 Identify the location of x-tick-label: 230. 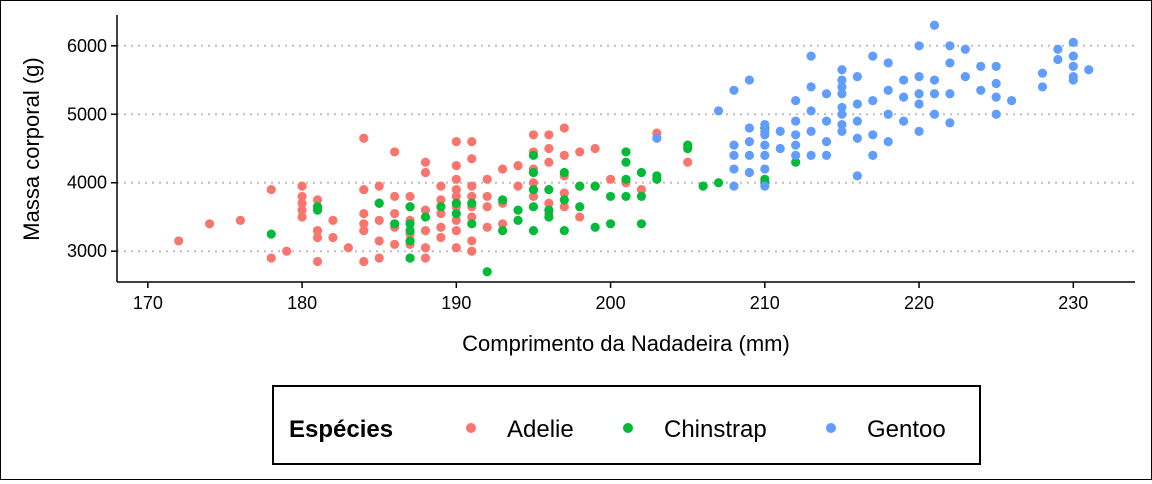
(1073, 303).